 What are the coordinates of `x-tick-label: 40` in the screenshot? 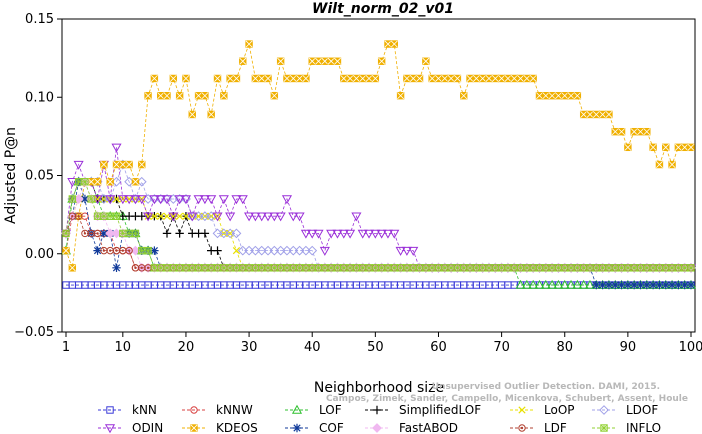 It's located at (312, 347).